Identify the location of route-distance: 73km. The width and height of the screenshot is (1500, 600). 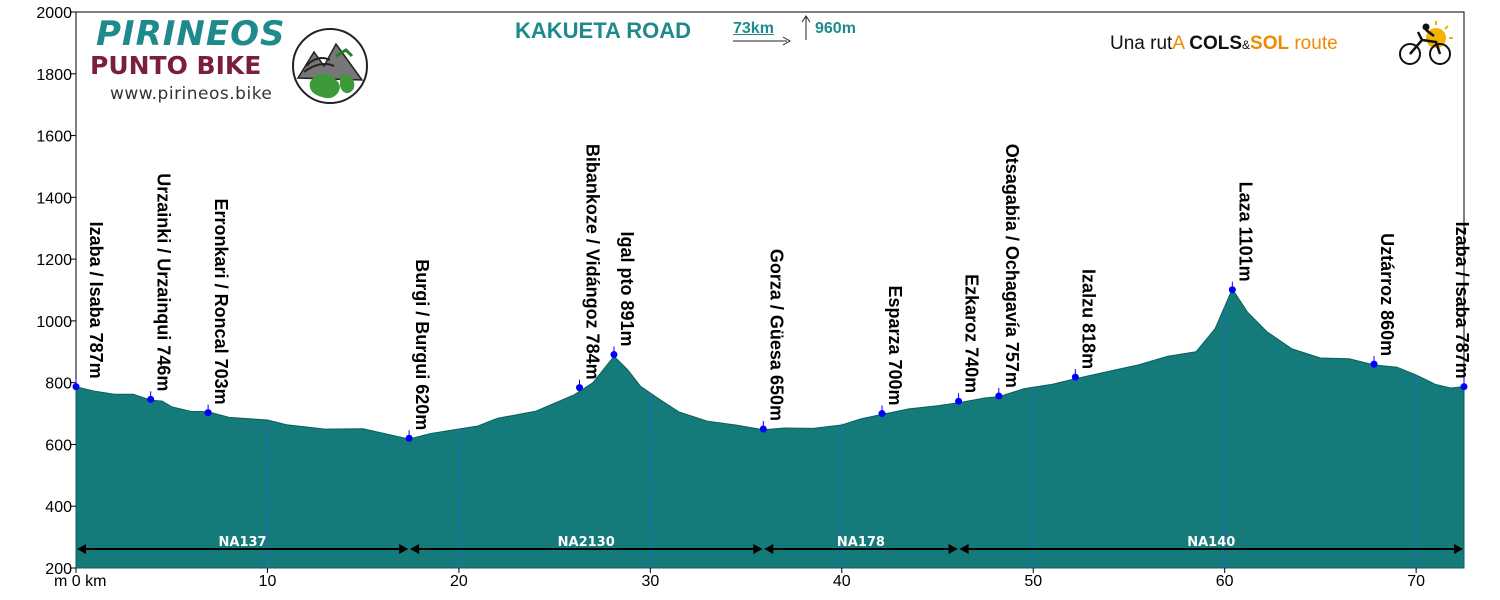
(753, 28).